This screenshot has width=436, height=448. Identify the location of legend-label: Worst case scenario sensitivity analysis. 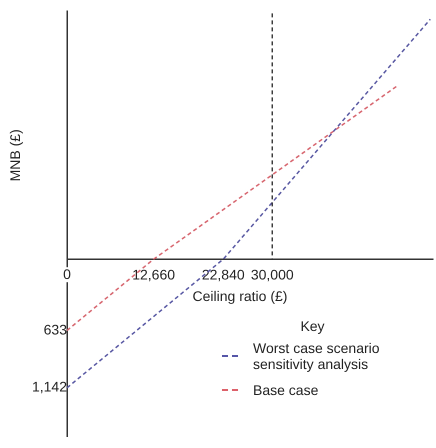
(317, 356).